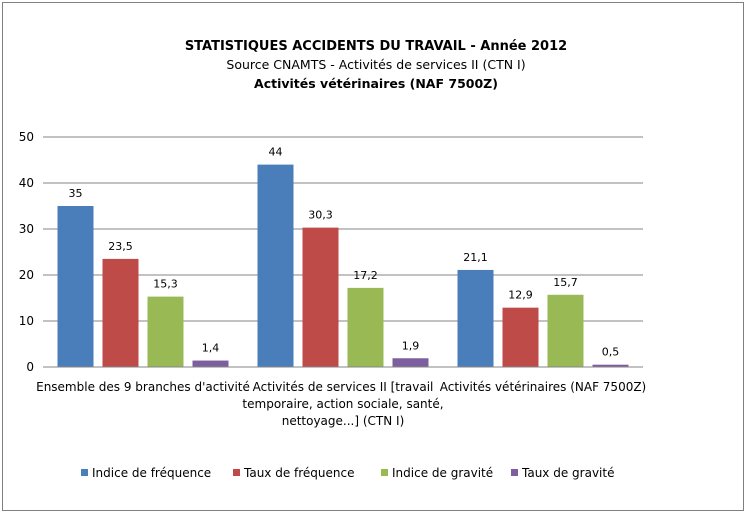 The width and height of the screenshot is (748, 515). I want to click on category-label: Activités vétérinaires (NAF 7500Z), so click(543, 387).